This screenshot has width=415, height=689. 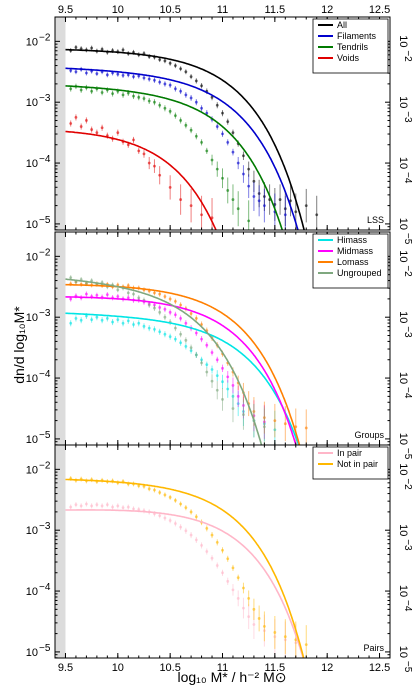 What do you see at coordinates (348, 58) in the screenshot?
I see `legend-label: Voids` at bounding box center [348, 58].